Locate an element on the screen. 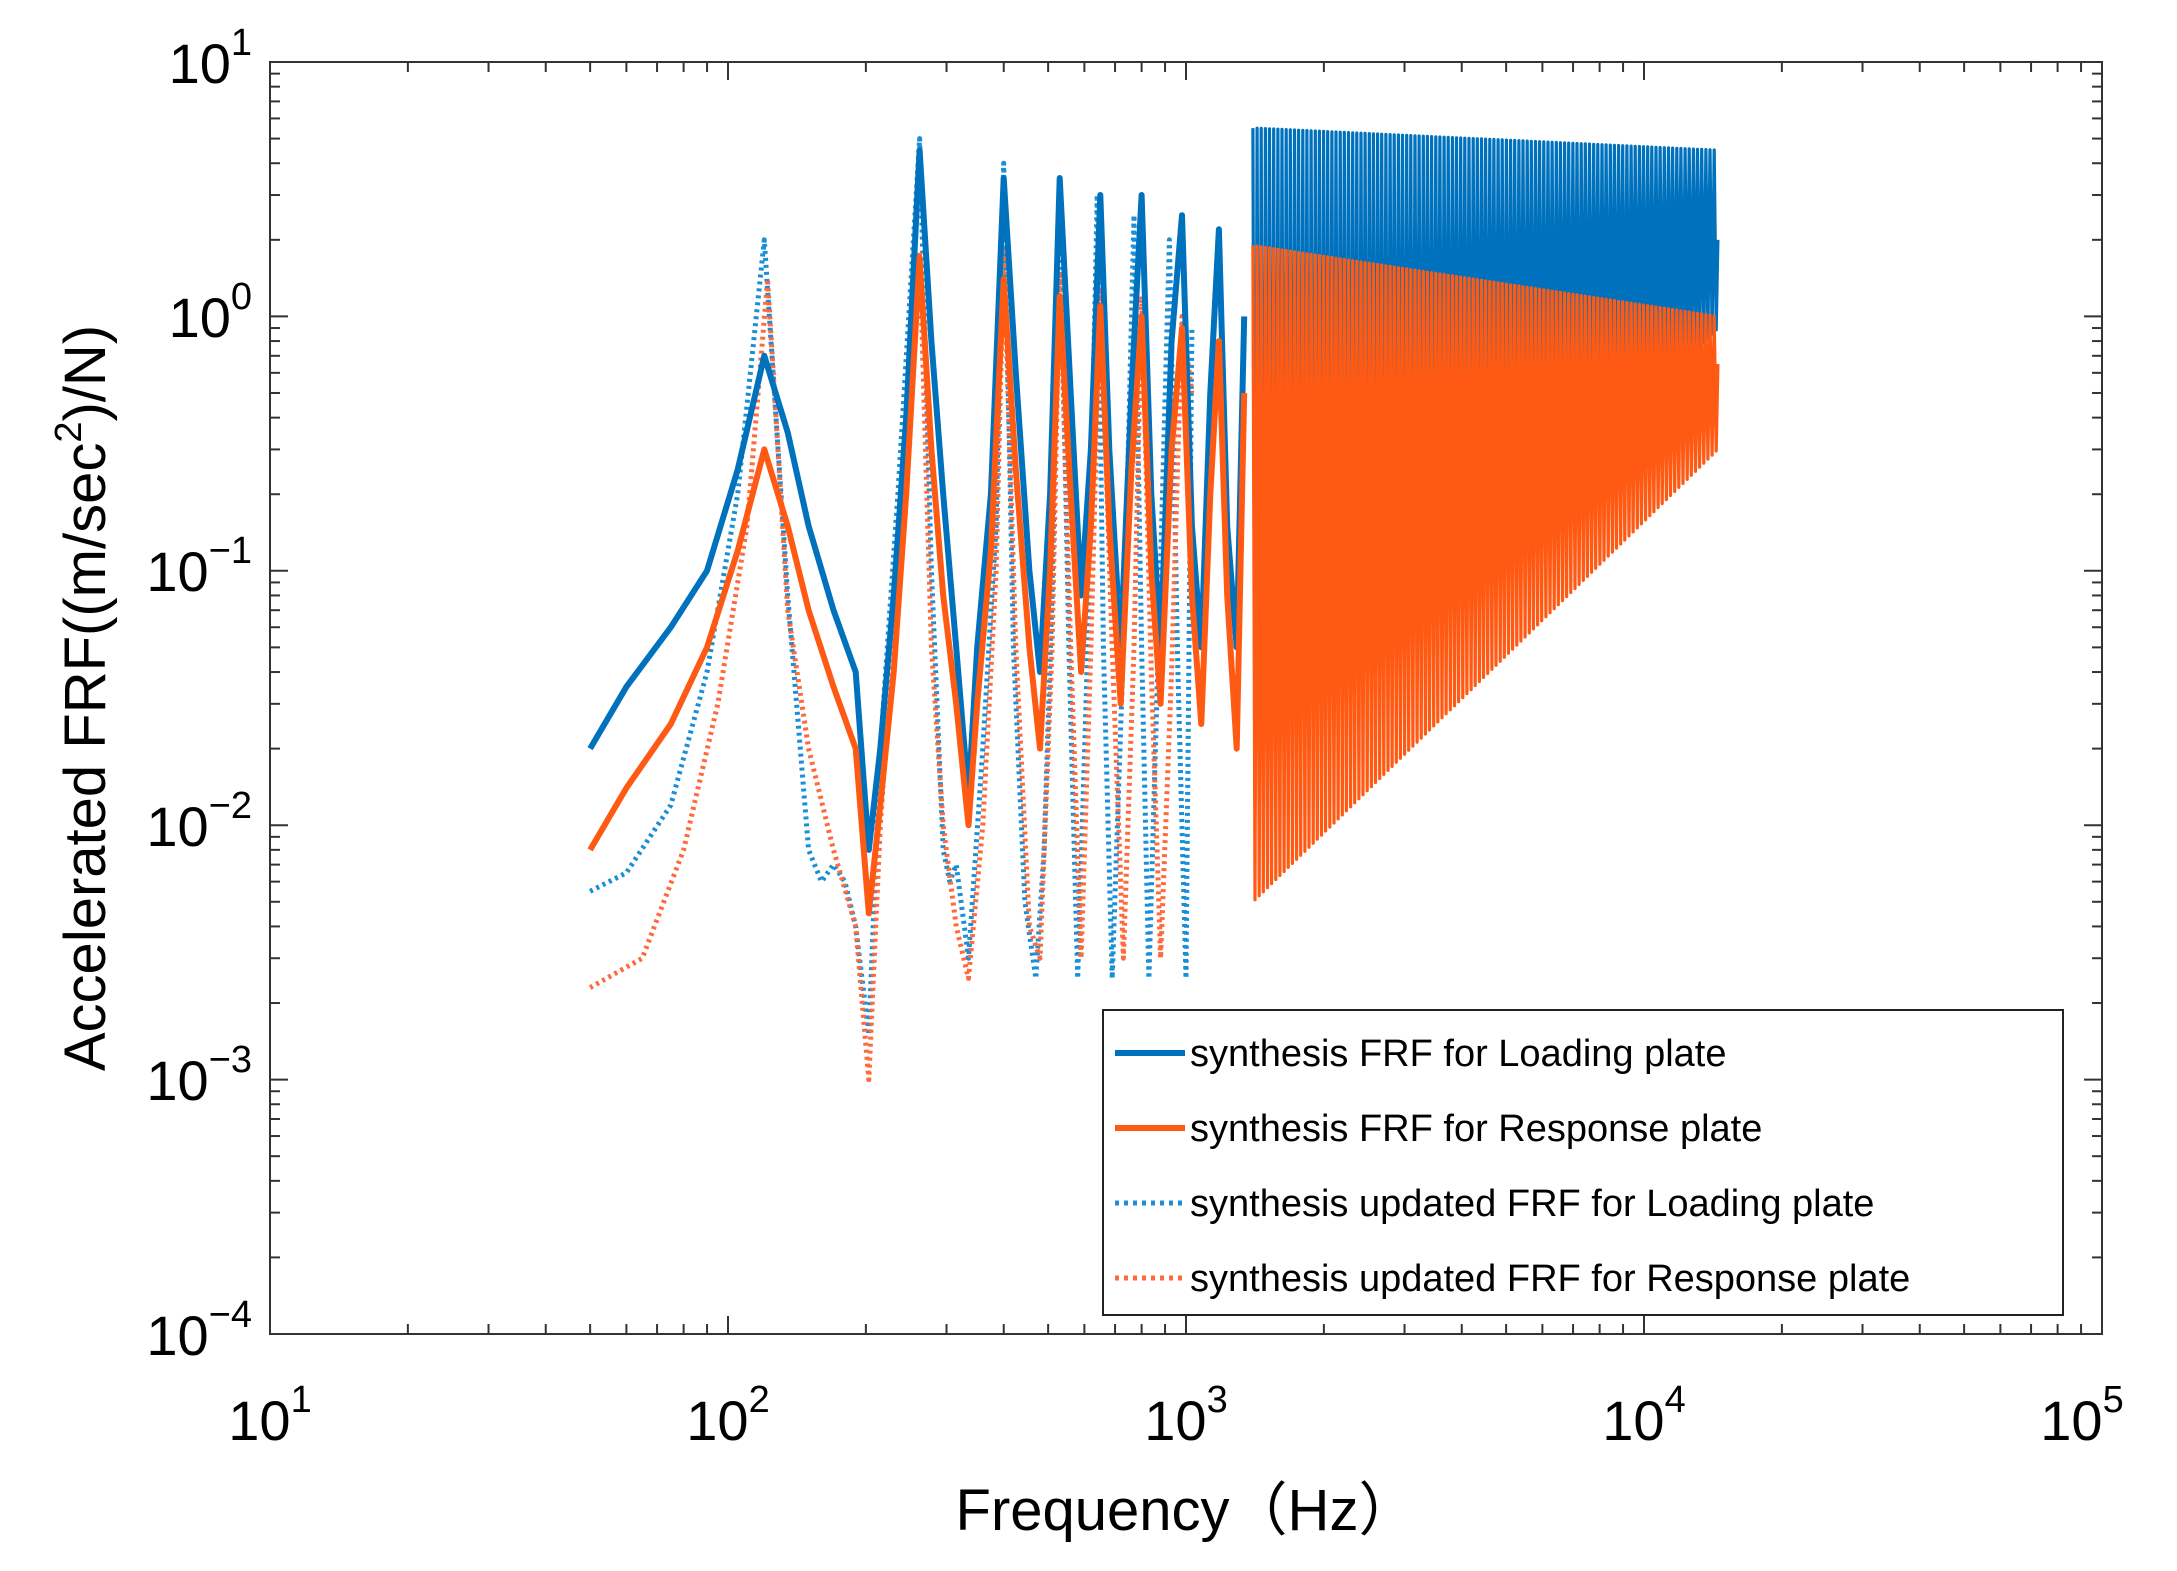 Image resolution: width=2177 pixels, height=1571 pixels. x-tick-label: 10² is located at coordinates (727, 1415).